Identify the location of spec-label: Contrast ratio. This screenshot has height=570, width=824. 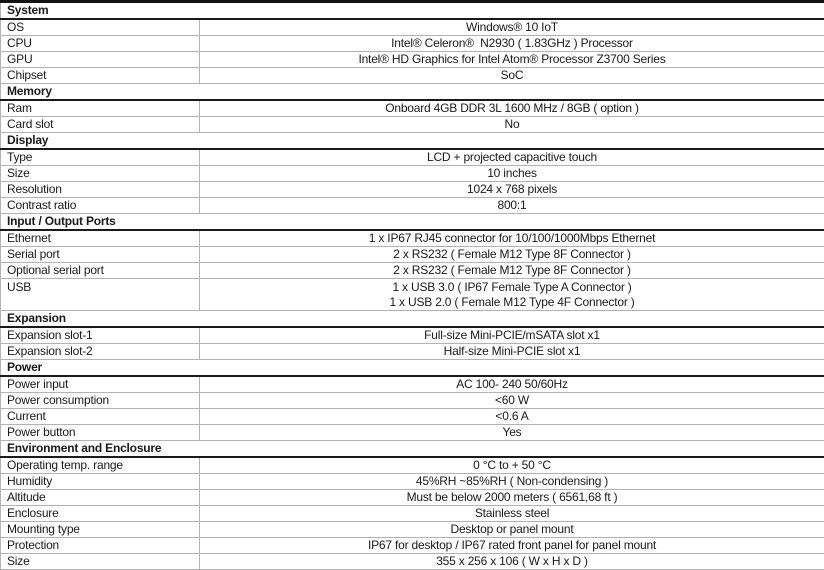
(100, 206).